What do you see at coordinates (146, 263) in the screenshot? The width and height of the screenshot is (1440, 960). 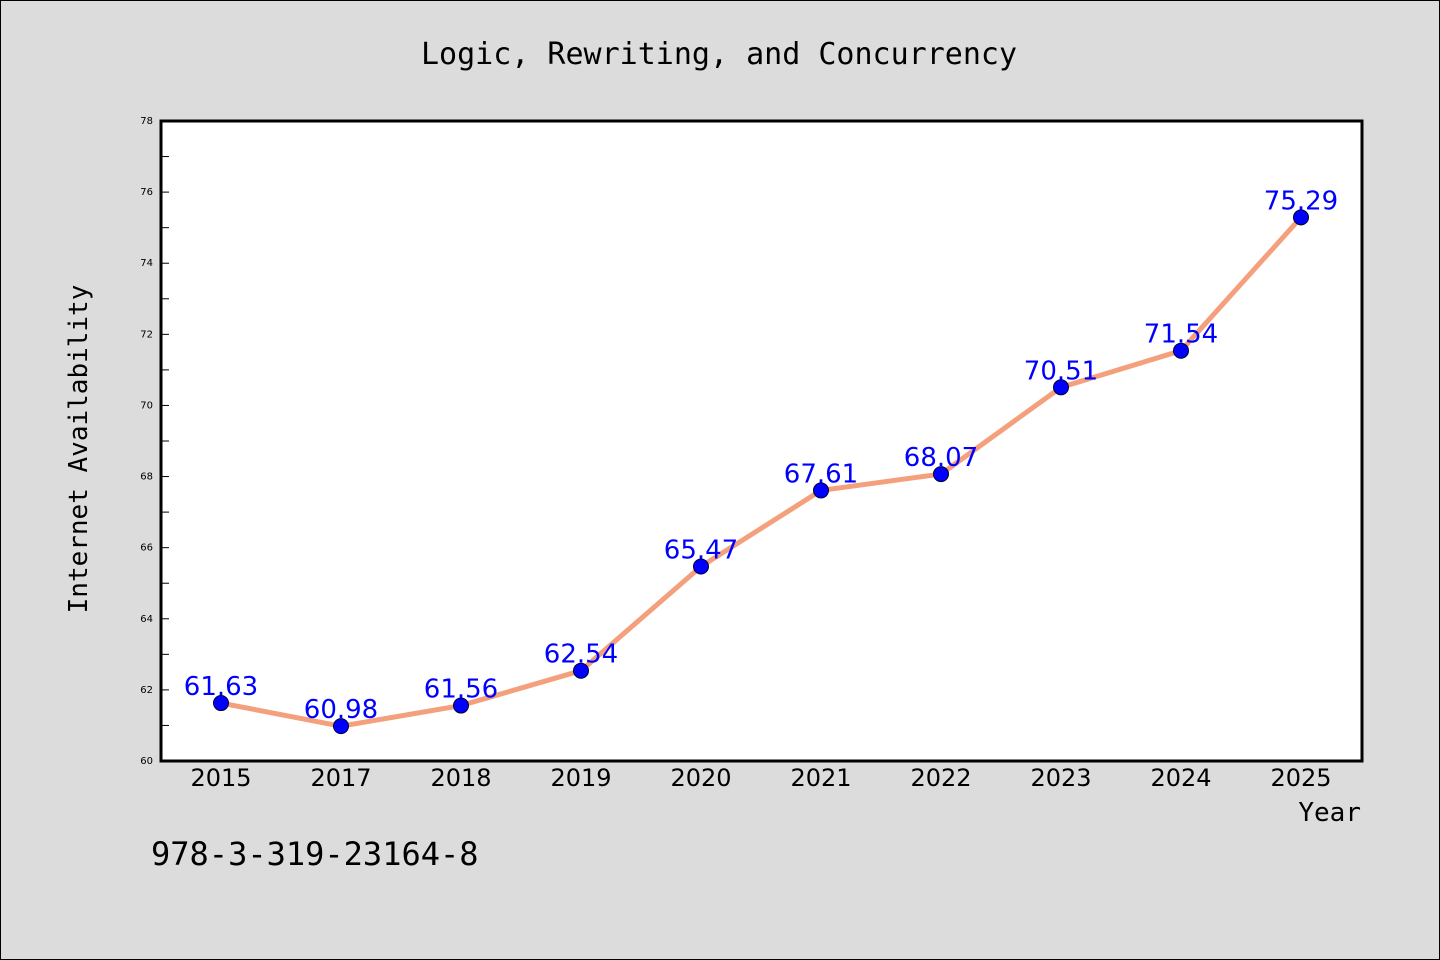 I see `y-tick-label: 74` at bounding box center [146, 263].